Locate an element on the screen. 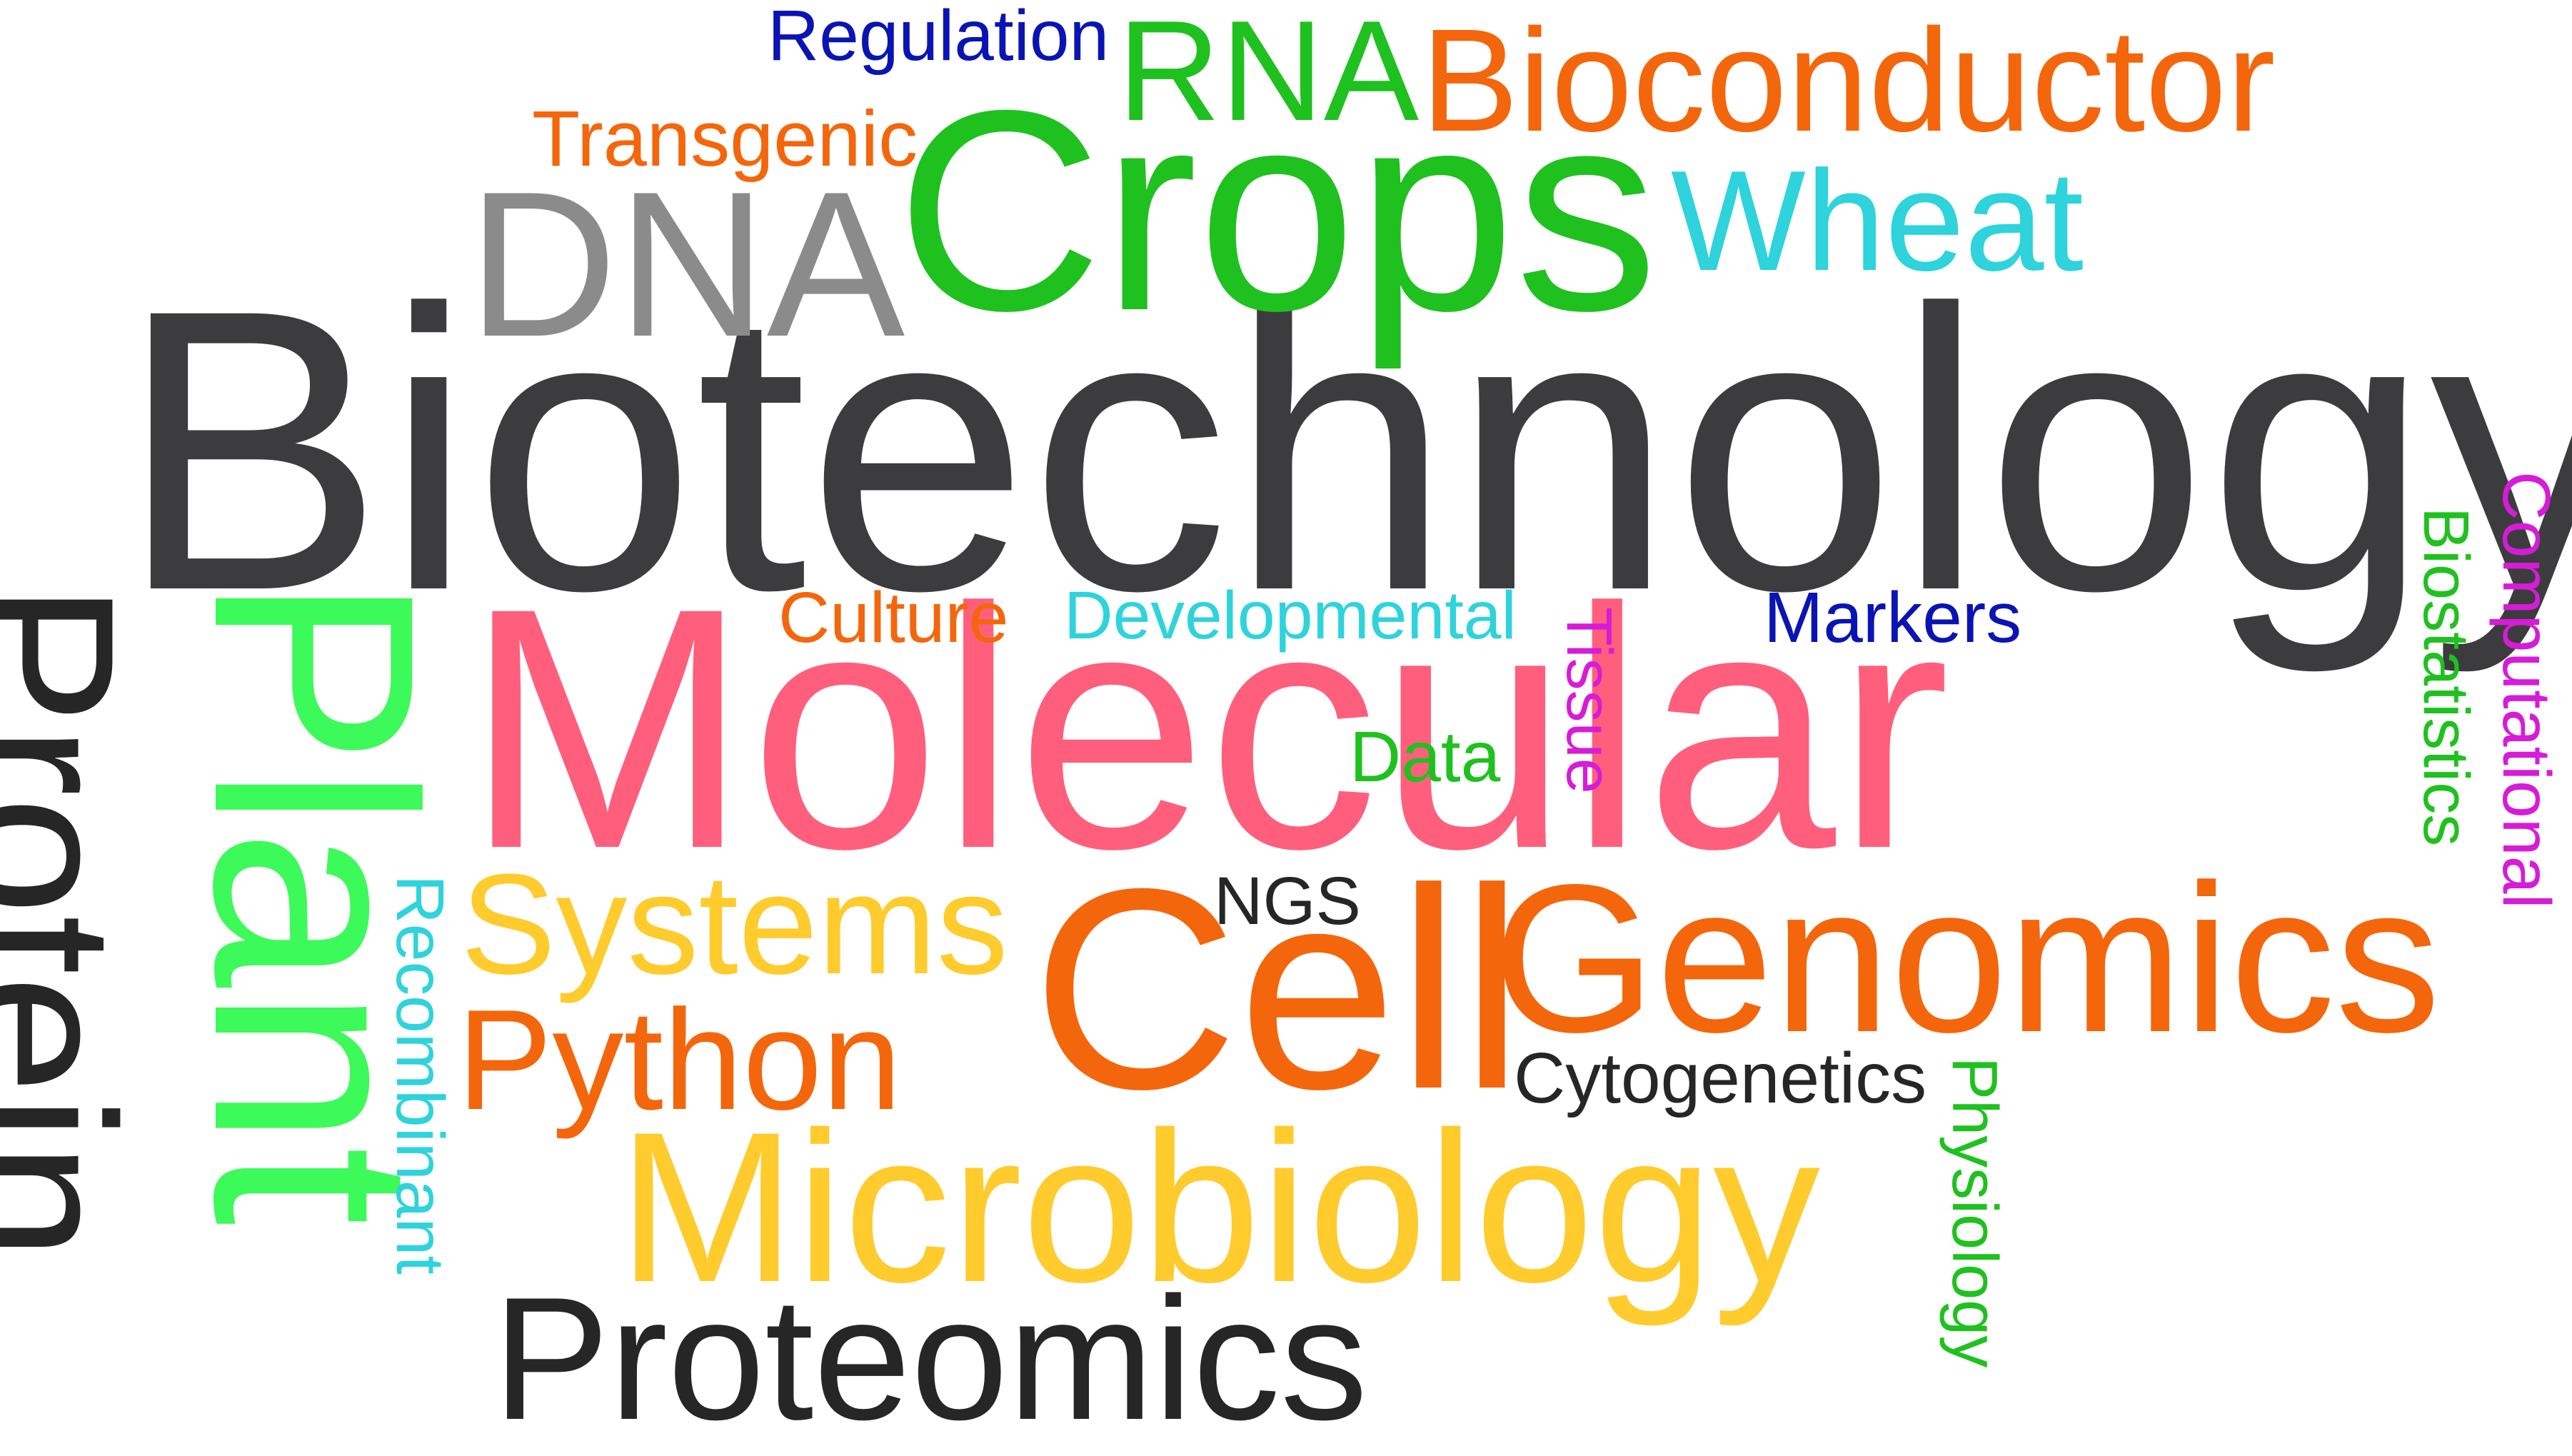 The image size is (2572, 1456). word-physiology: Physiology is located at coordinates (1975, 1212).